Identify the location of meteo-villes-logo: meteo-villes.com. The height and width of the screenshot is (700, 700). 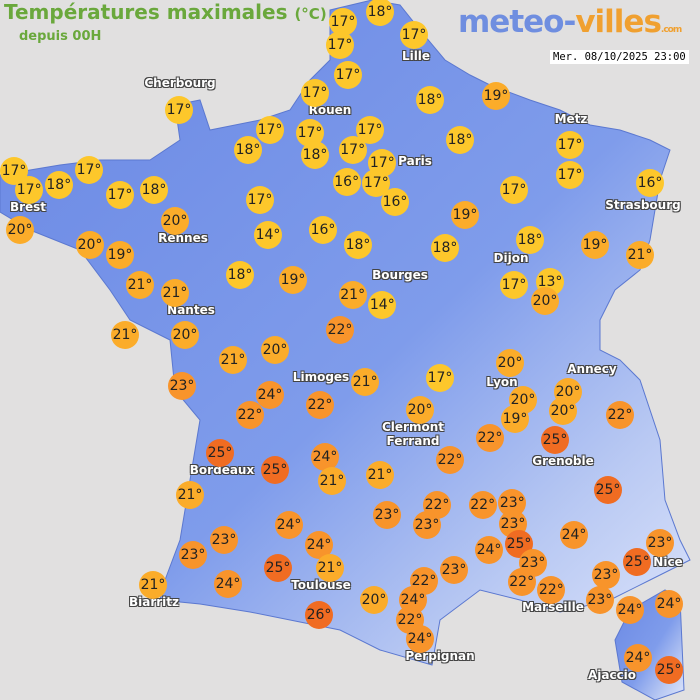
(570, 22).